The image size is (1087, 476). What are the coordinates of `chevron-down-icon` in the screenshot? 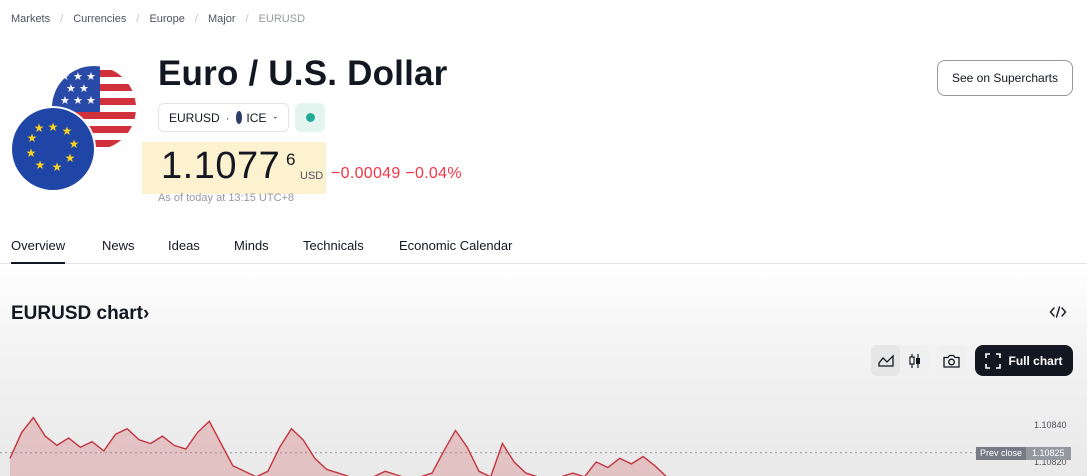 It's located at (276, 117).